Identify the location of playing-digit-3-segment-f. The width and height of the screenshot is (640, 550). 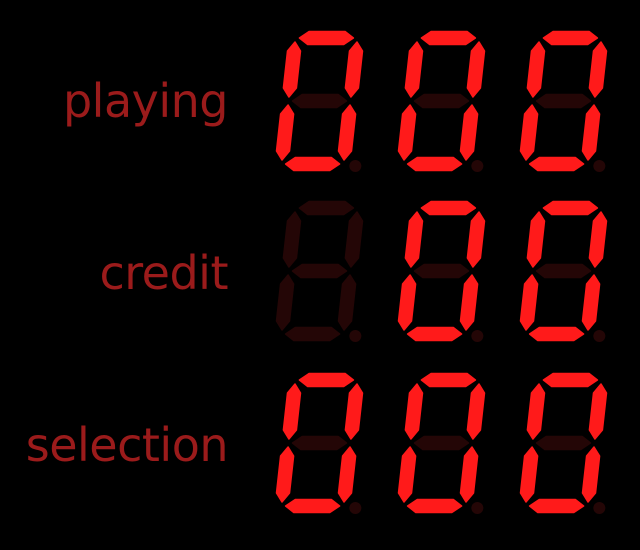
(536, 69).